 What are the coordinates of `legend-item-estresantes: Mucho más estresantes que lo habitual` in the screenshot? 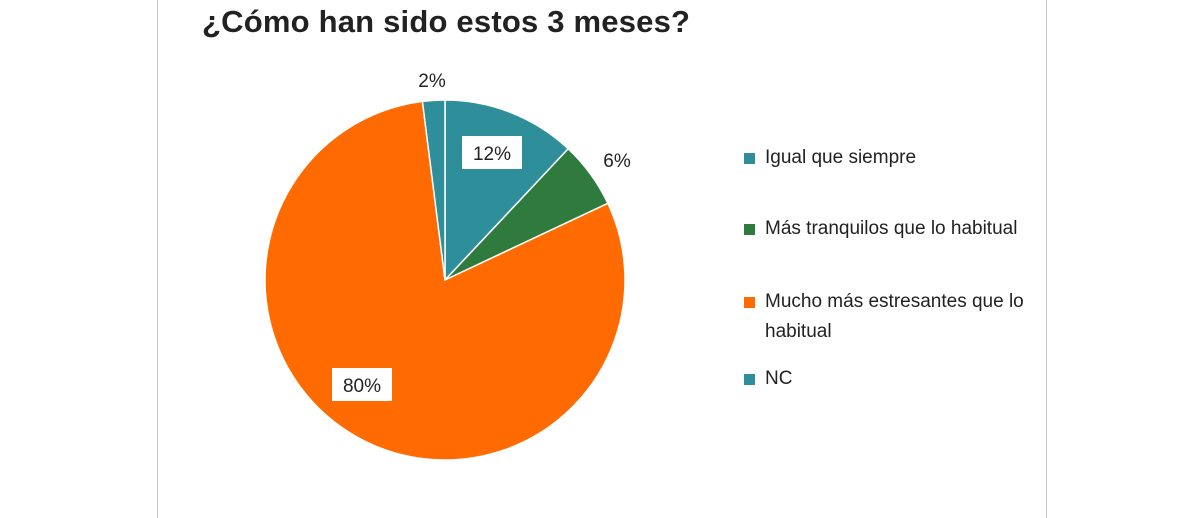 It's located at (884, 317).